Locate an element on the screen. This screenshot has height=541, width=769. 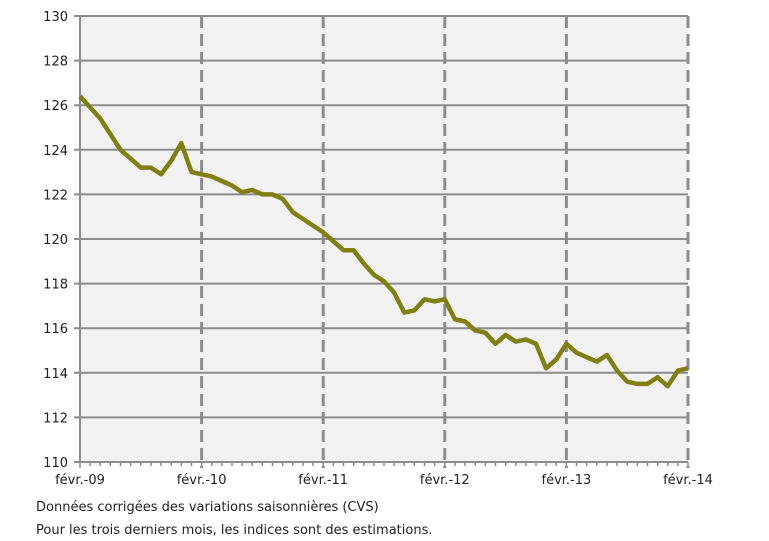
x-tick-label: févr.-09 is located at coordinates (80, 480).